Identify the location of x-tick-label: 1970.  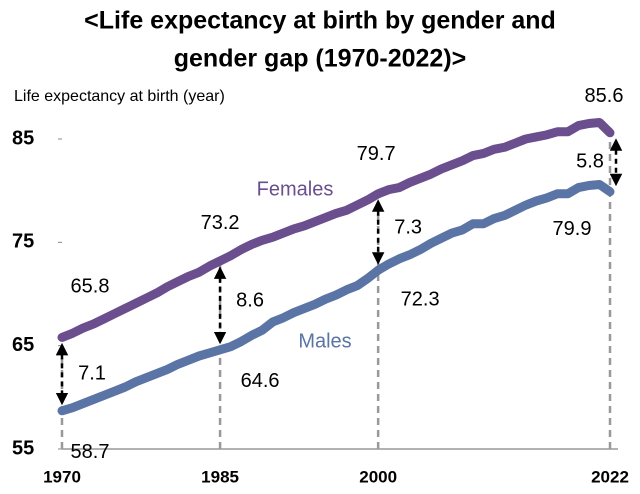
(62, 476).